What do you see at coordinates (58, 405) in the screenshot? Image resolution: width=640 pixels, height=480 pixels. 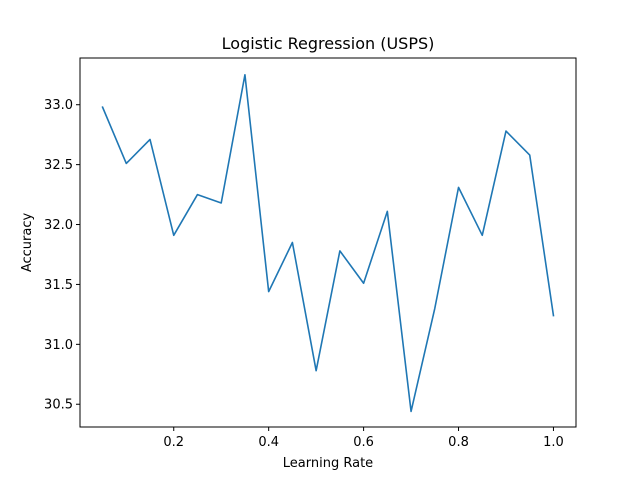 I see `y-tick-label: 30.5` at bounding box center [58, 405].